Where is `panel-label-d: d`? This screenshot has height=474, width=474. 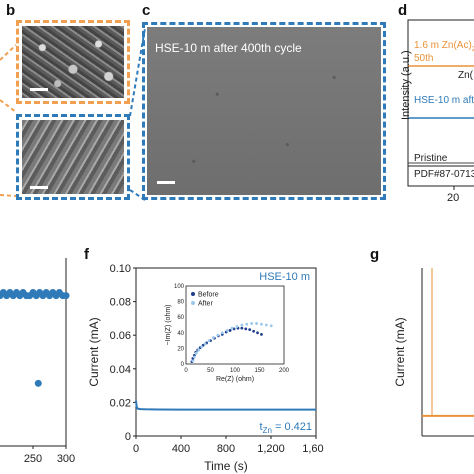 panel-label-d: d is located at coordinates (403, 10).